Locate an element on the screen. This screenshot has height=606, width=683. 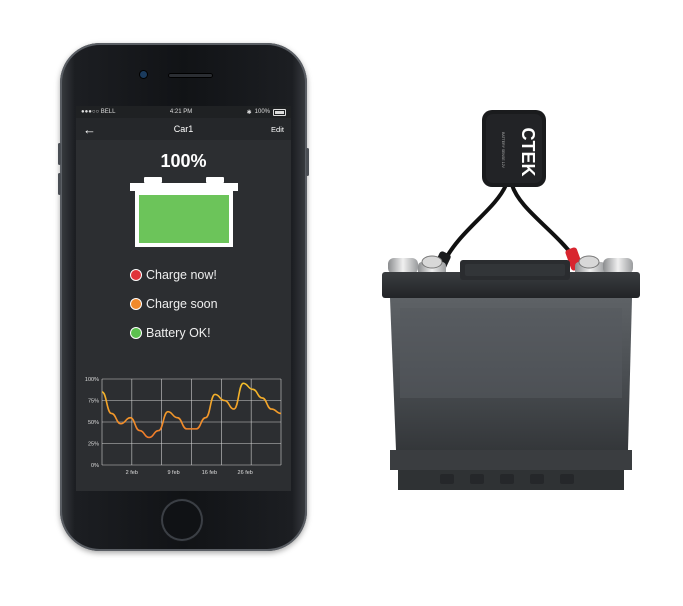
status-legend: Charge now! Charge soon Battery OK! is located at coordinates (183, 303).